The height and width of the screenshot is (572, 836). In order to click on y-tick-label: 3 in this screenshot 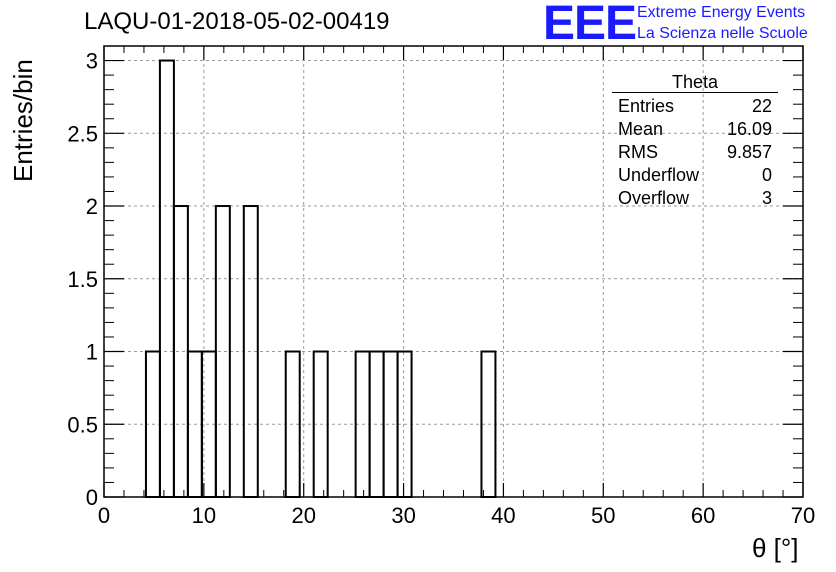, I will do `click(92, 61)`.